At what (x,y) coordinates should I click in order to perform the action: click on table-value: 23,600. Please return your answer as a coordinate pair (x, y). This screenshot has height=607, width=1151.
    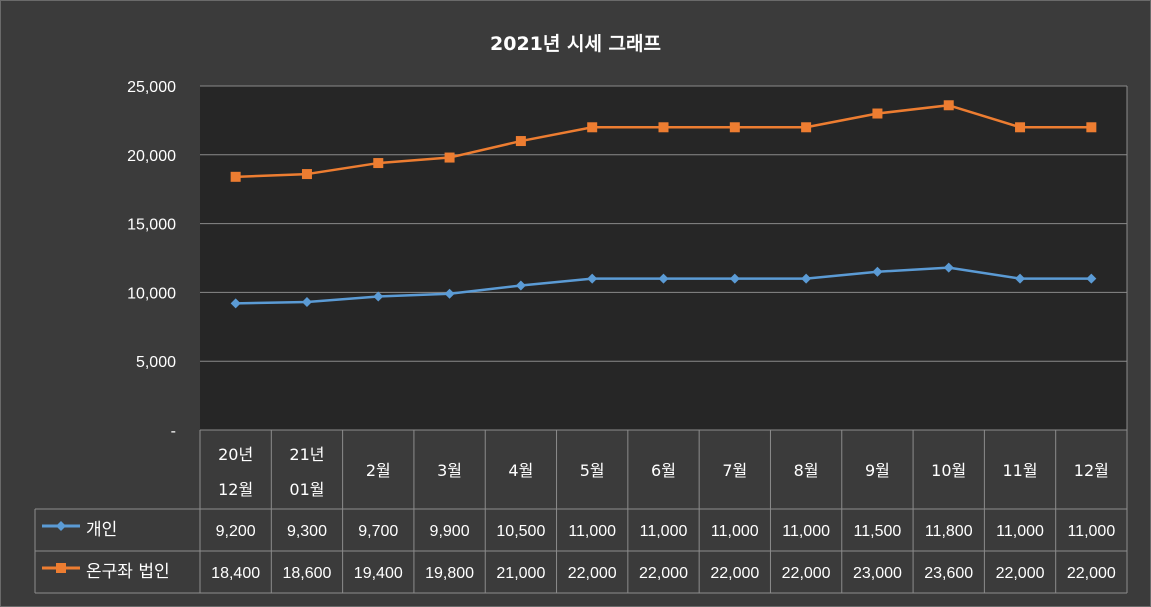
    Looking at the image, I should click on (948, 573).